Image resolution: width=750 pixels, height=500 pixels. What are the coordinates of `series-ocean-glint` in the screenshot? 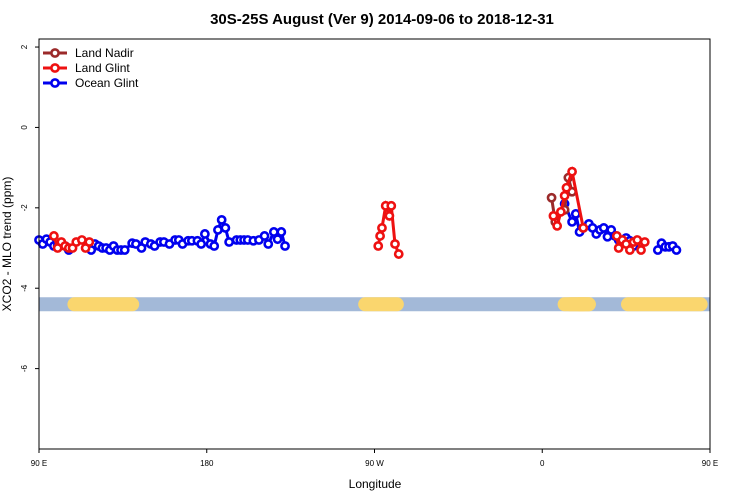 It's located at (358, 226).